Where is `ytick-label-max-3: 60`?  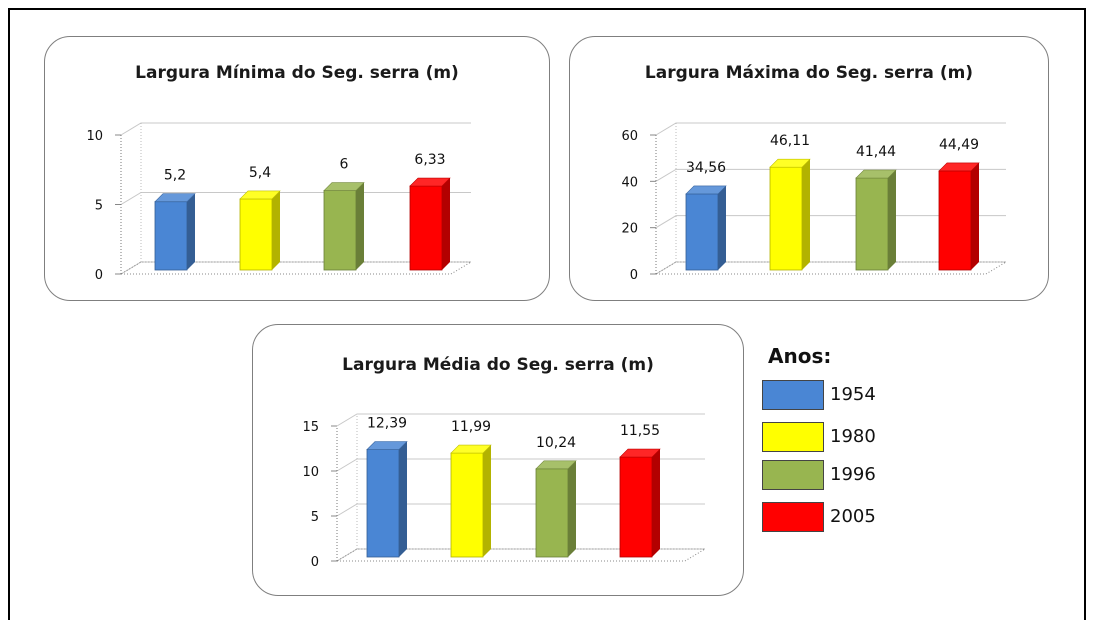 ytick-label-max-3: 60 is located at coordinates (629, 136).